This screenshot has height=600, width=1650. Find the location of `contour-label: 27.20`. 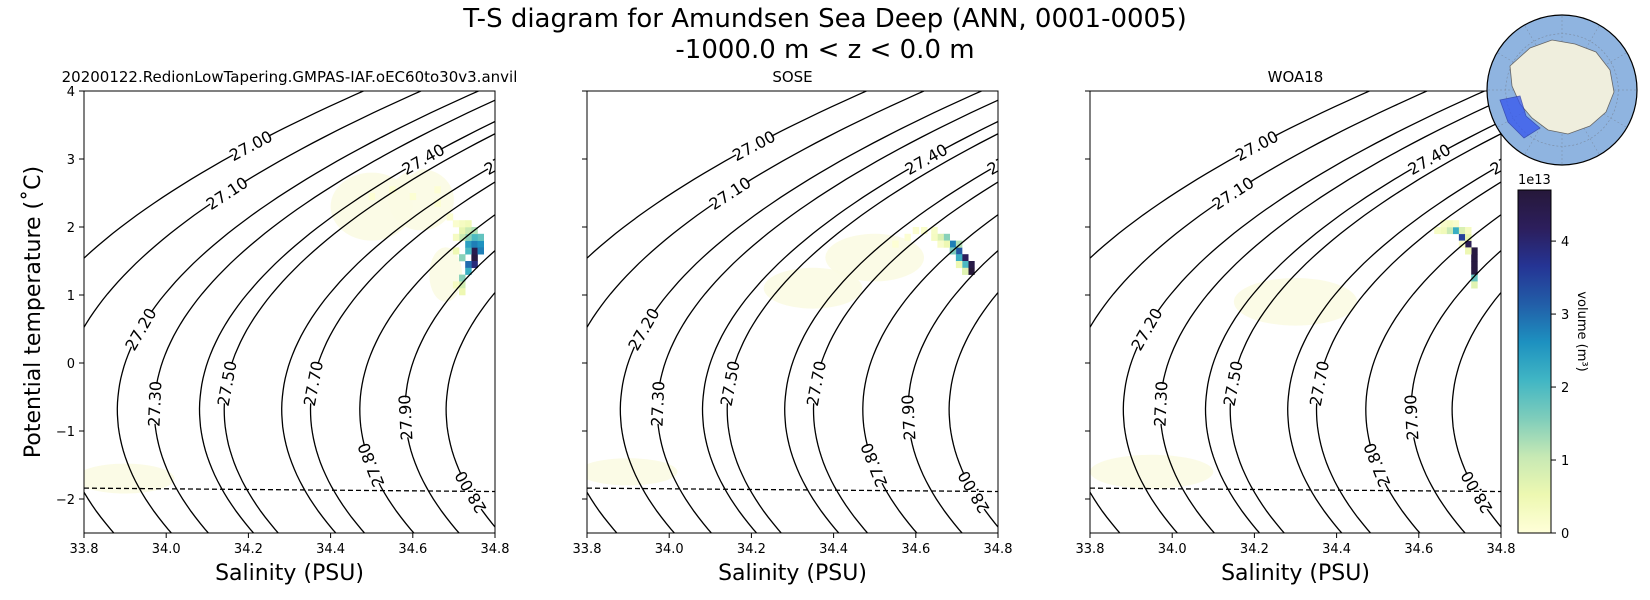

contour-label: 27.20 is located at coordinates (1146, 329).